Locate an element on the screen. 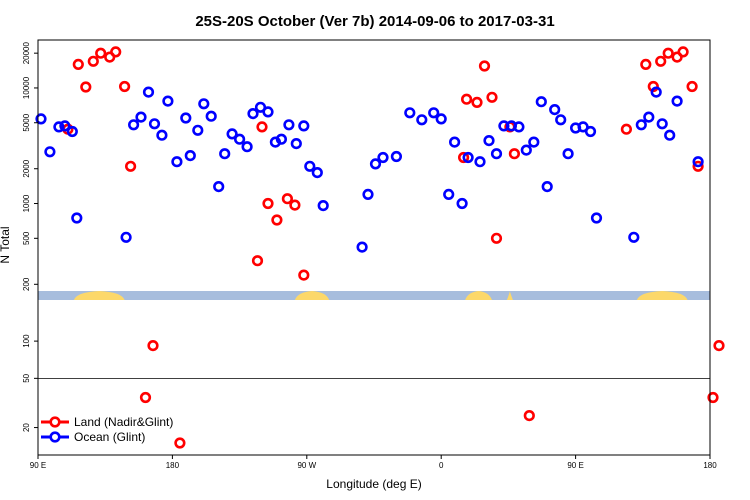  y-tick-label-upper: 500 is located at coordinates (26, 238).